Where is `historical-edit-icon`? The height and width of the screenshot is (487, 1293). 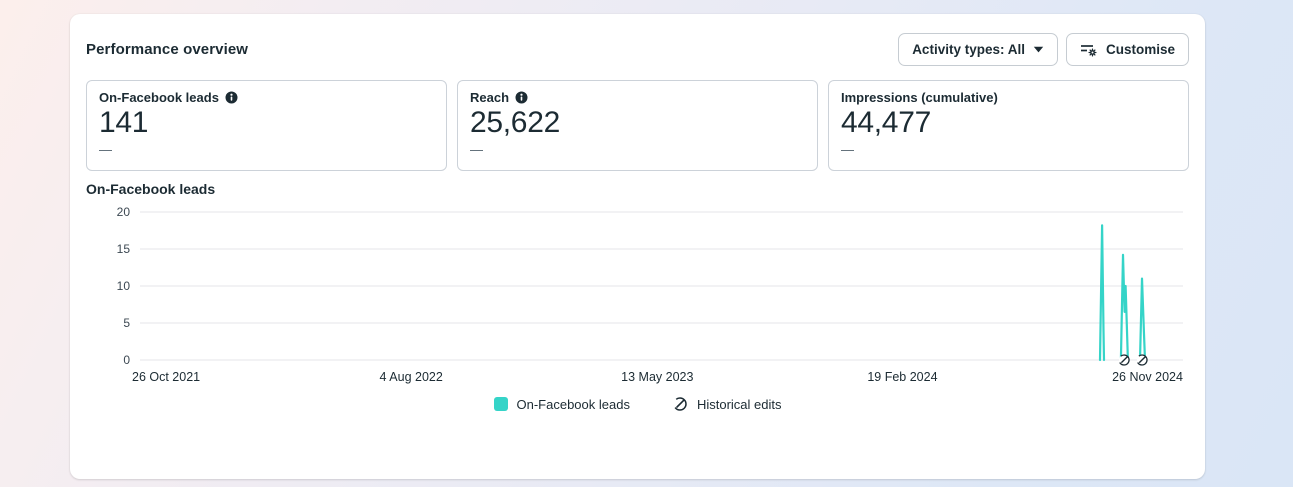
historical-edit-icon is located at coordinates (680, 404).